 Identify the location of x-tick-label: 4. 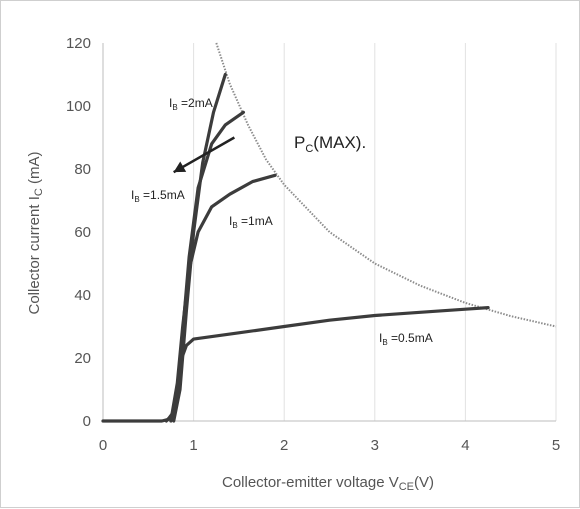
(465, 445).